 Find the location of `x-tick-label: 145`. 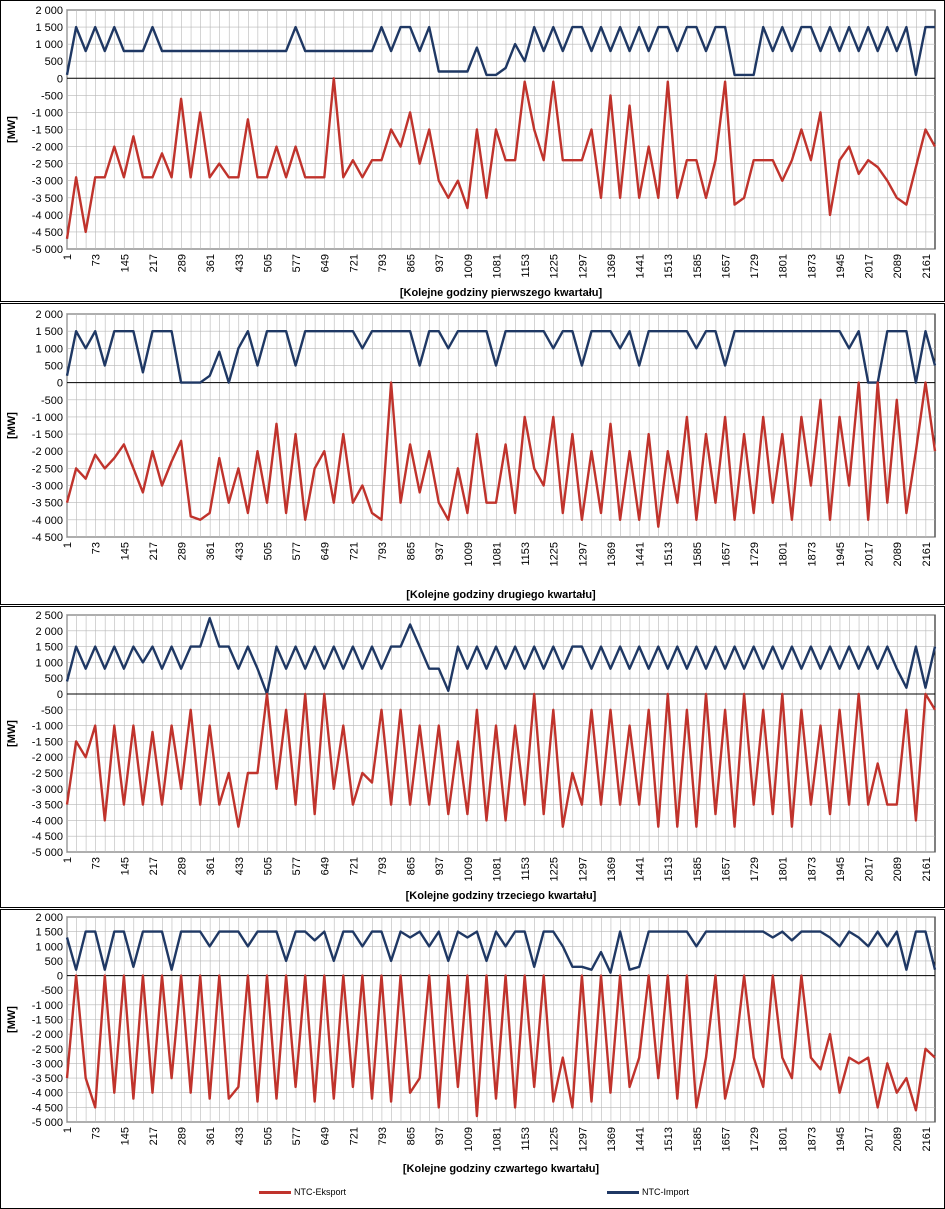

x-tick-label: 145 is located at coordinates (125, 1136).